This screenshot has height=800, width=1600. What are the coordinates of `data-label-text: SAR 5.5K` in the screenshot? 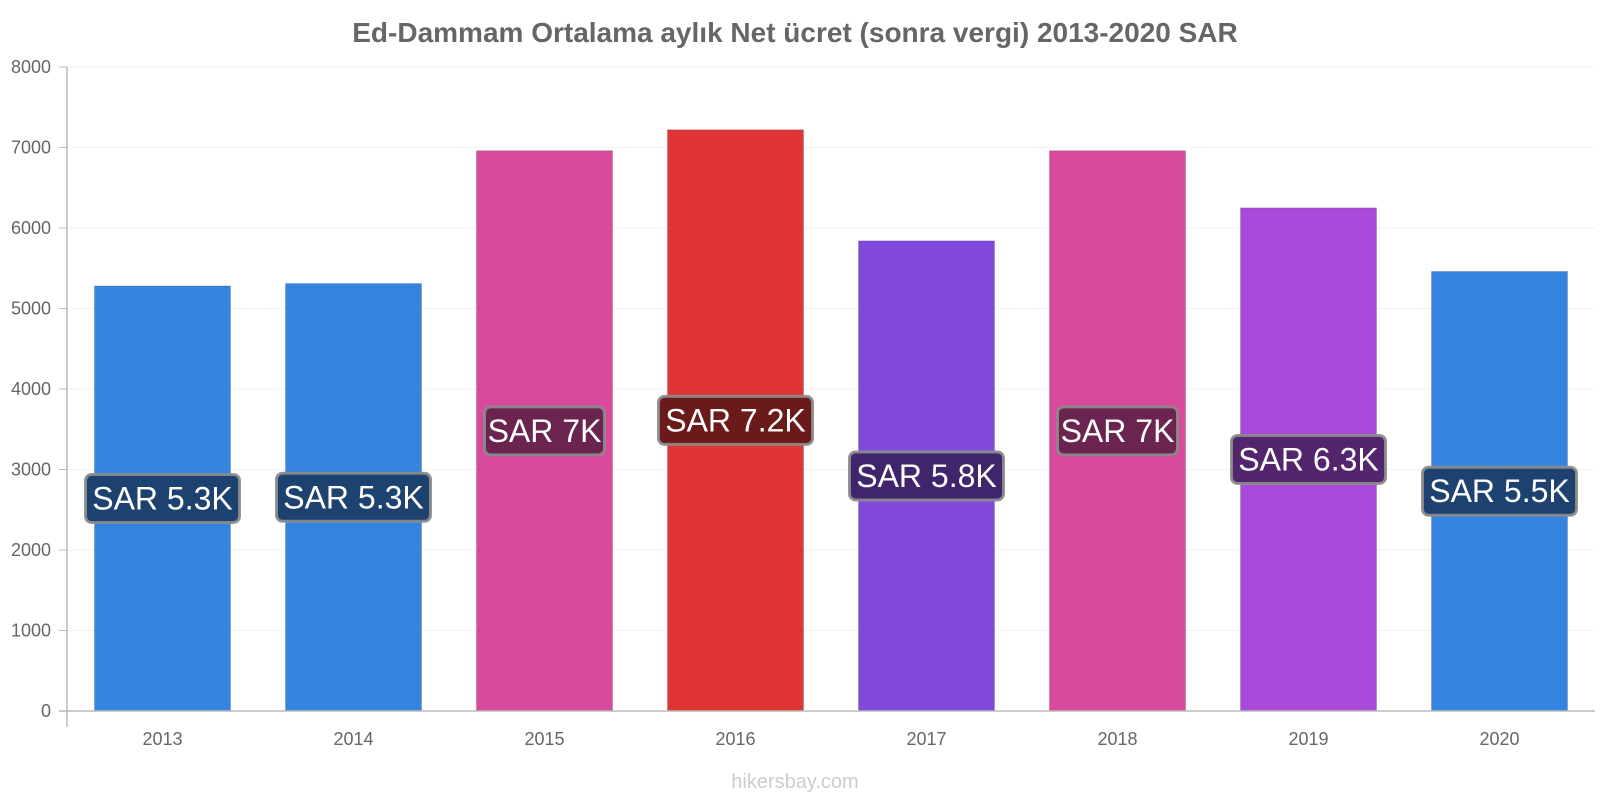 It's located at (1499, 491).